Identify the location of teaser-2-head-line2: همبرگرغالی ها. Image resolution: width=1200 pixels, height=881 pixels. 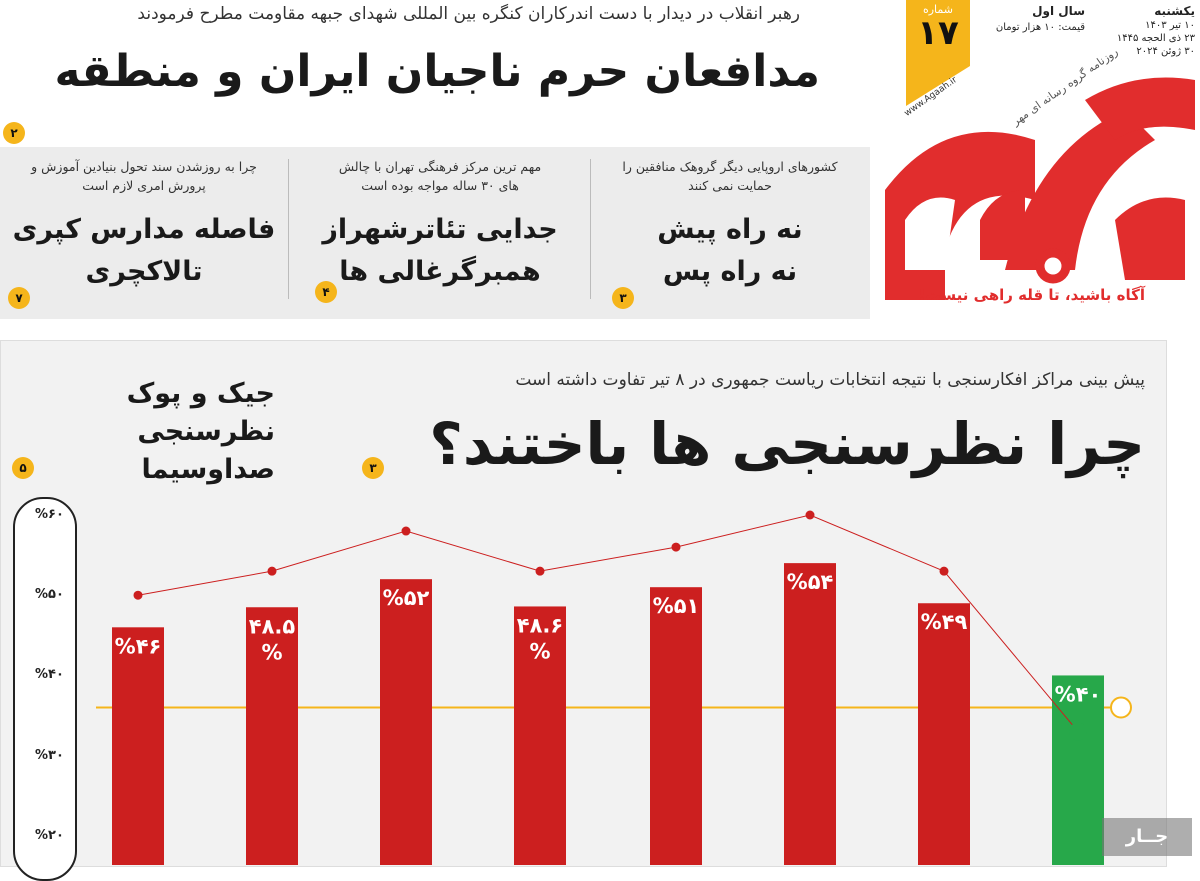
(440, 271).